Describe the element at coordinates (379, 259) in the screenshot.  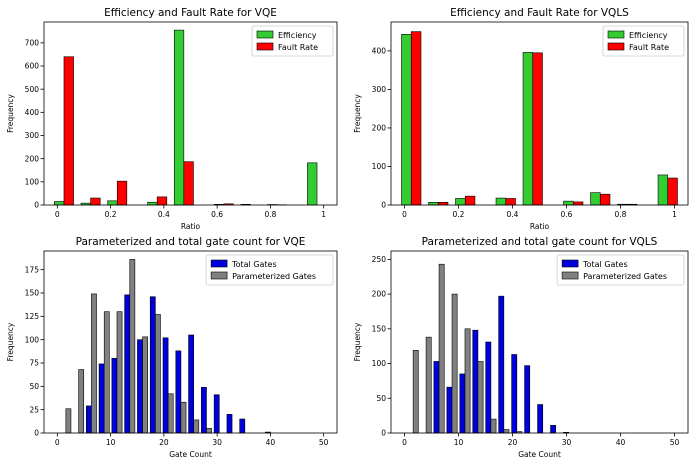
I see `y-tick-label: 250` at that location.